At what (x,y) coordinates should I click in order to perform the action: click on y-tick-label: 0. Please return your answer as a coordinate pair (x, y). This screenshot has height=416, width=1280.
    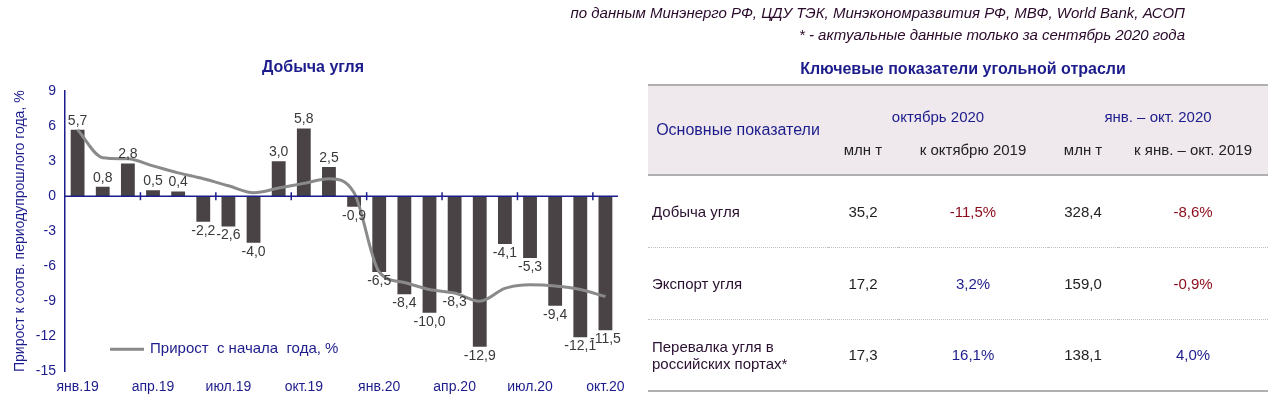
    Looking at the image, I should click on (52, 195).